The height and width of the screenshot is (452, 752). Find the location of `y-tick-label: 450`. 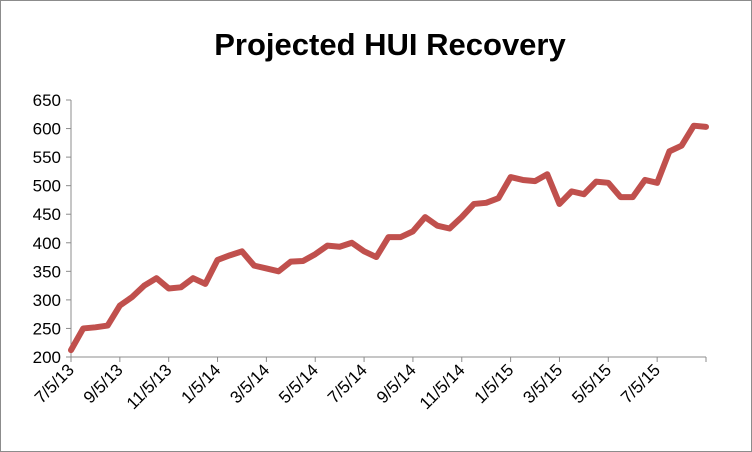

y-tick-label: 450 is located at coordinates (47, 214).